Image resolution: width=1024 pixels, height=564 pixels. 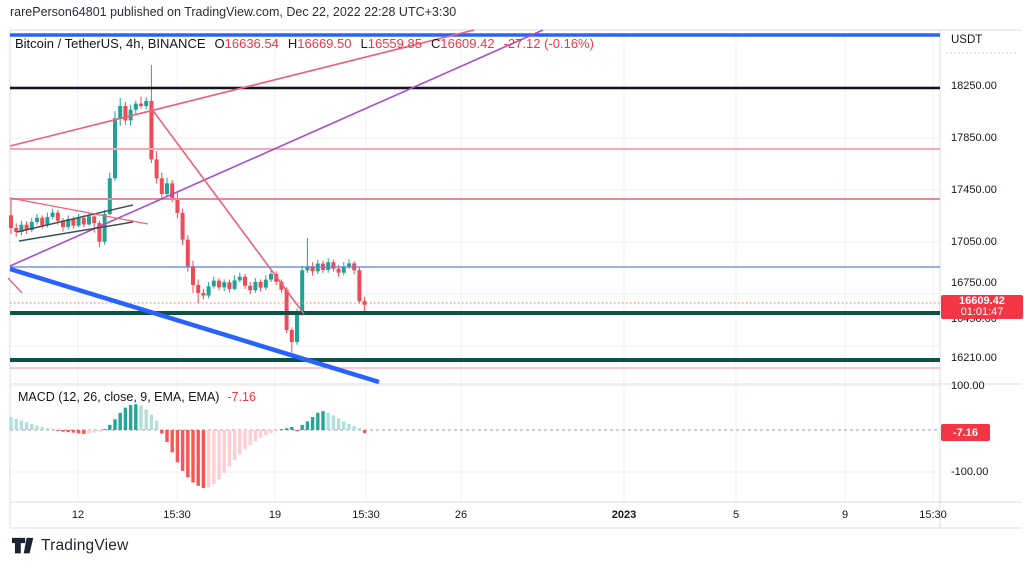 I want to click on price-tick-label: 18250.00, so click(x=974, y=86).